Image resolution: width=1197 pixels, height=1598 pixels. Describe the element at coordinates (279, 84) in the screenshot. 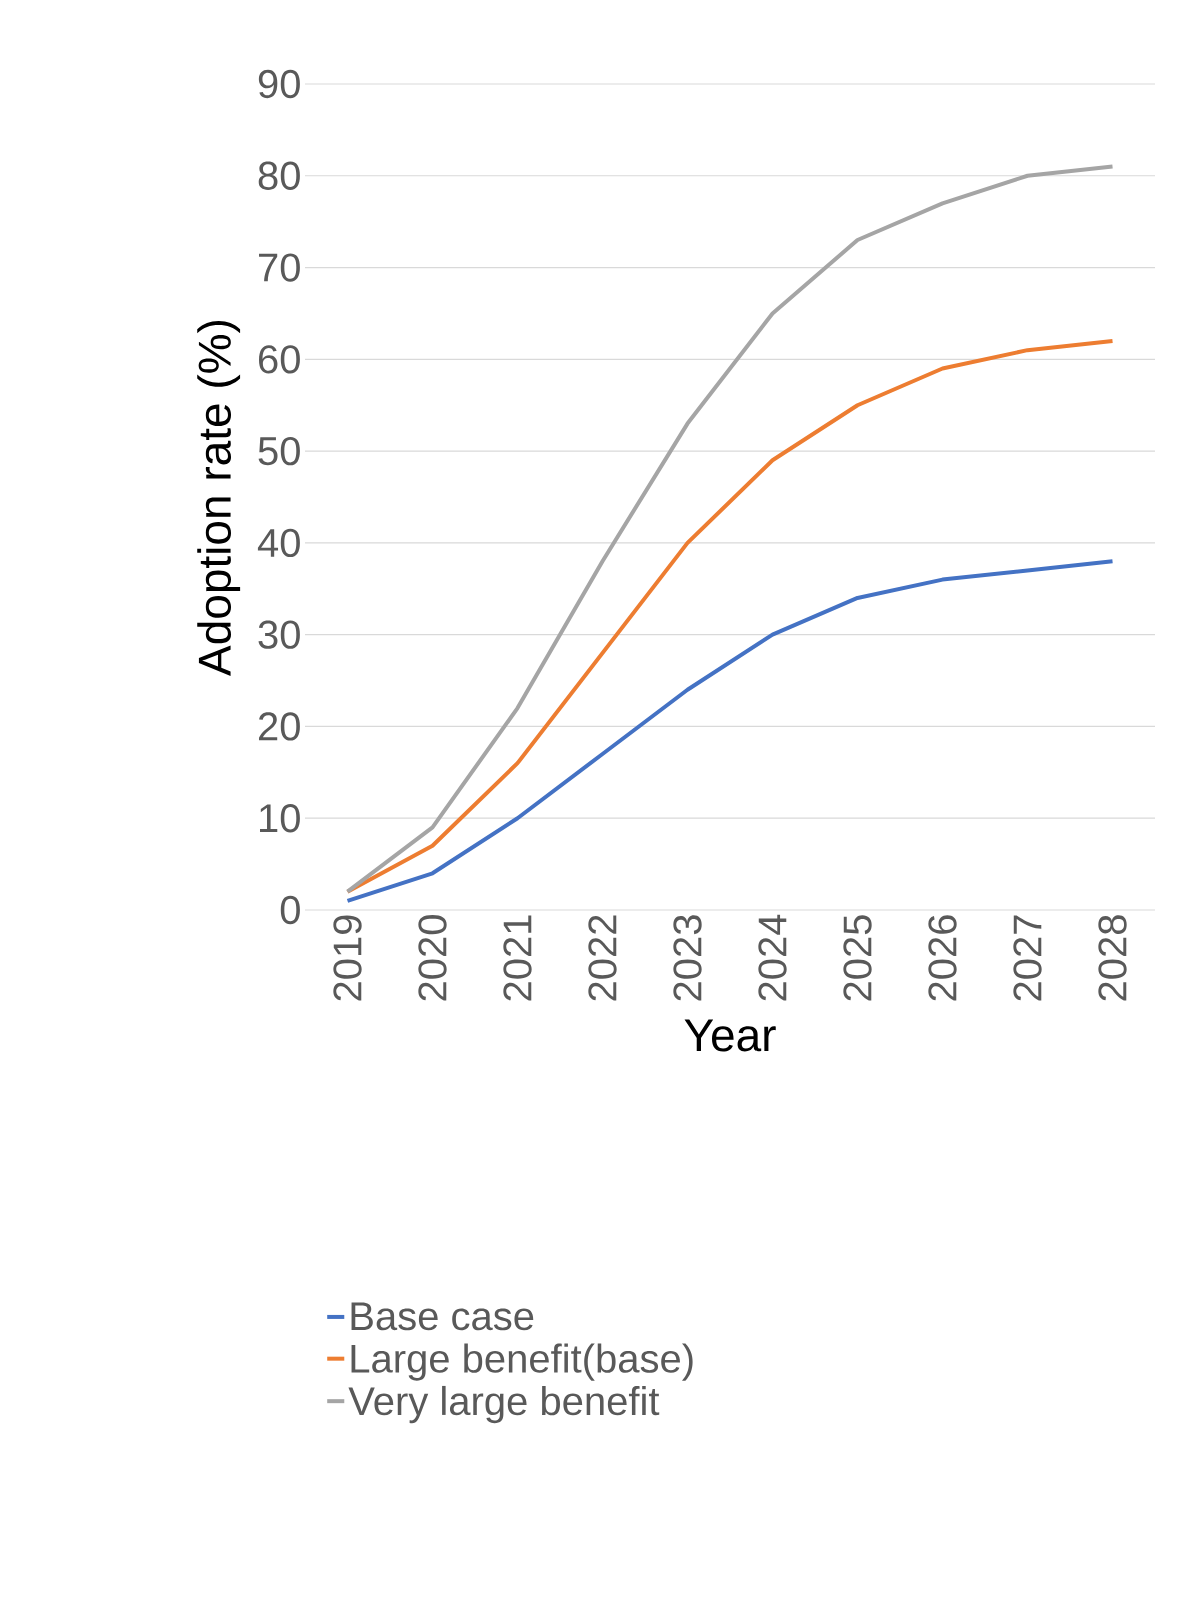

I see `y-tick-label: 90` at that location.